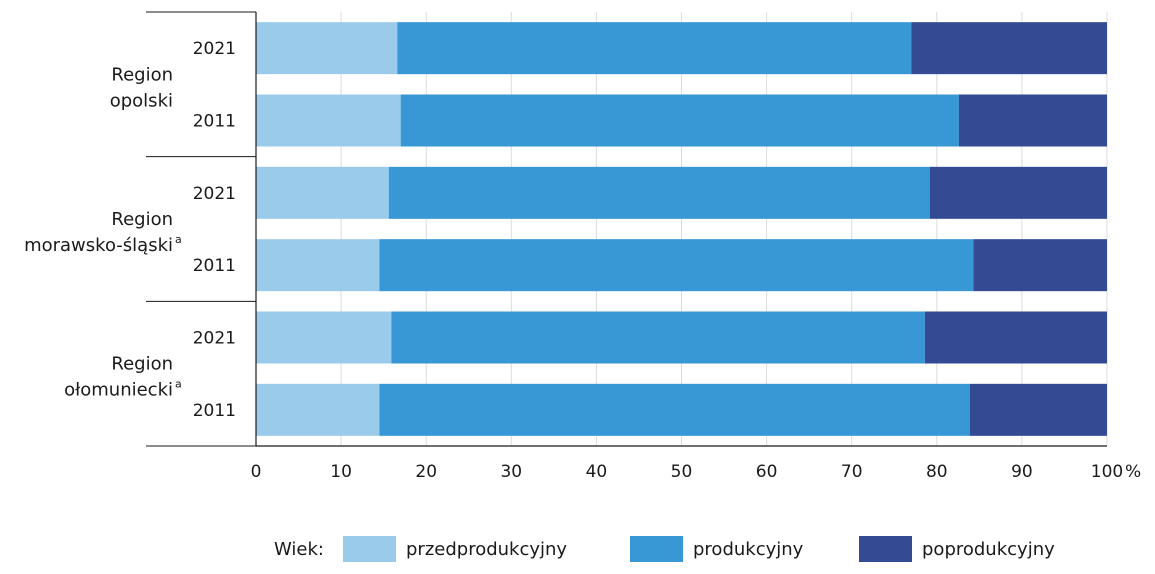 The height and width of the screenshot is (574, 1155). What do you see at coordinates (426, 472) in the screenshot?
I see `x-tick-label: 20` at bounding box center [426, 472].